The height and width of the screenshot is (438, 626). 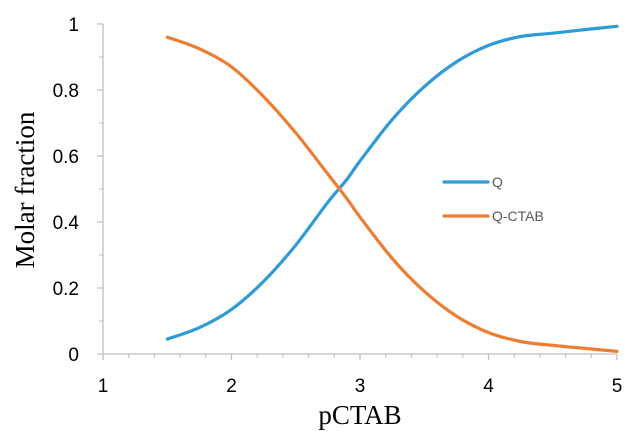 I want to click on x-axis-title: pCTAB, so click(x=359, y=415).